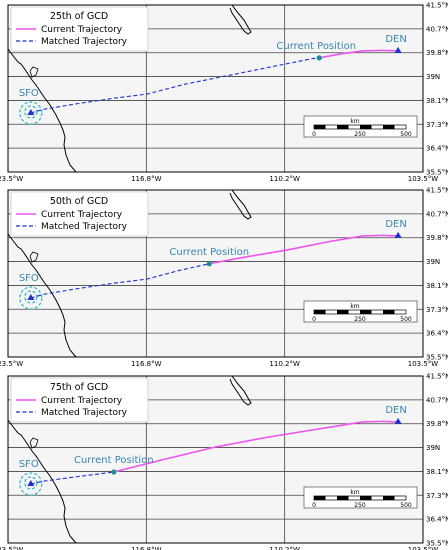  I want to click on legend-title: 75th of GCD, so click(79, 387).